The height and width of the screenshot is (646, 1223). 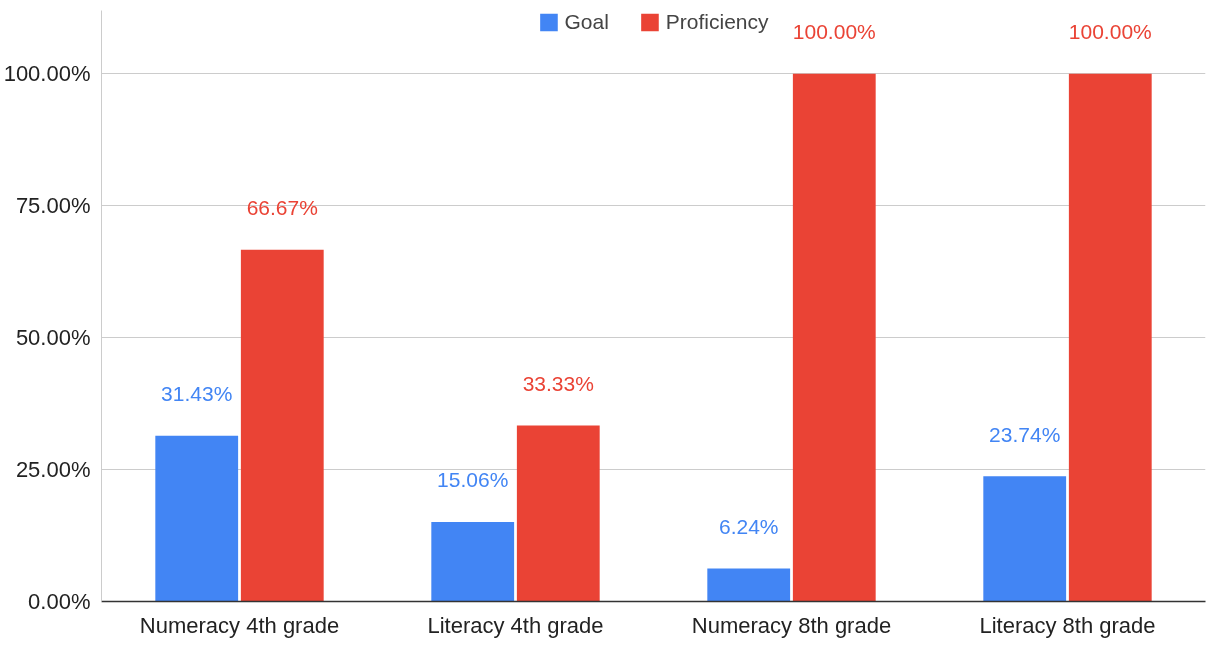 What do you see at coordinates (59, 601) in the screenshot?
I see `y-tick-label: 0.00%` at bounding box center [59, 601].